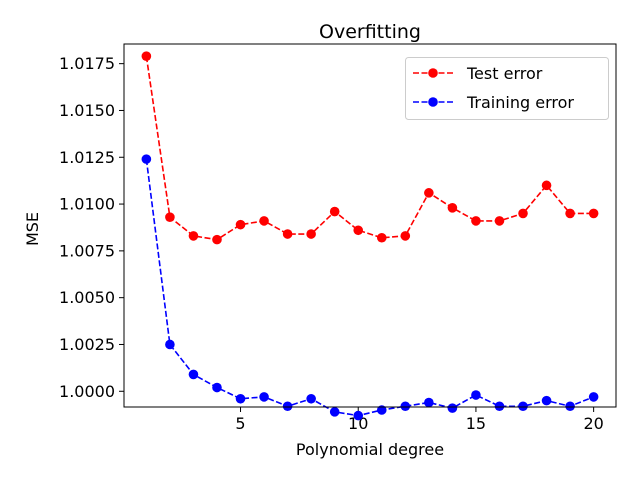  I want to click on x-tick-label: 5, so click(240, 423).